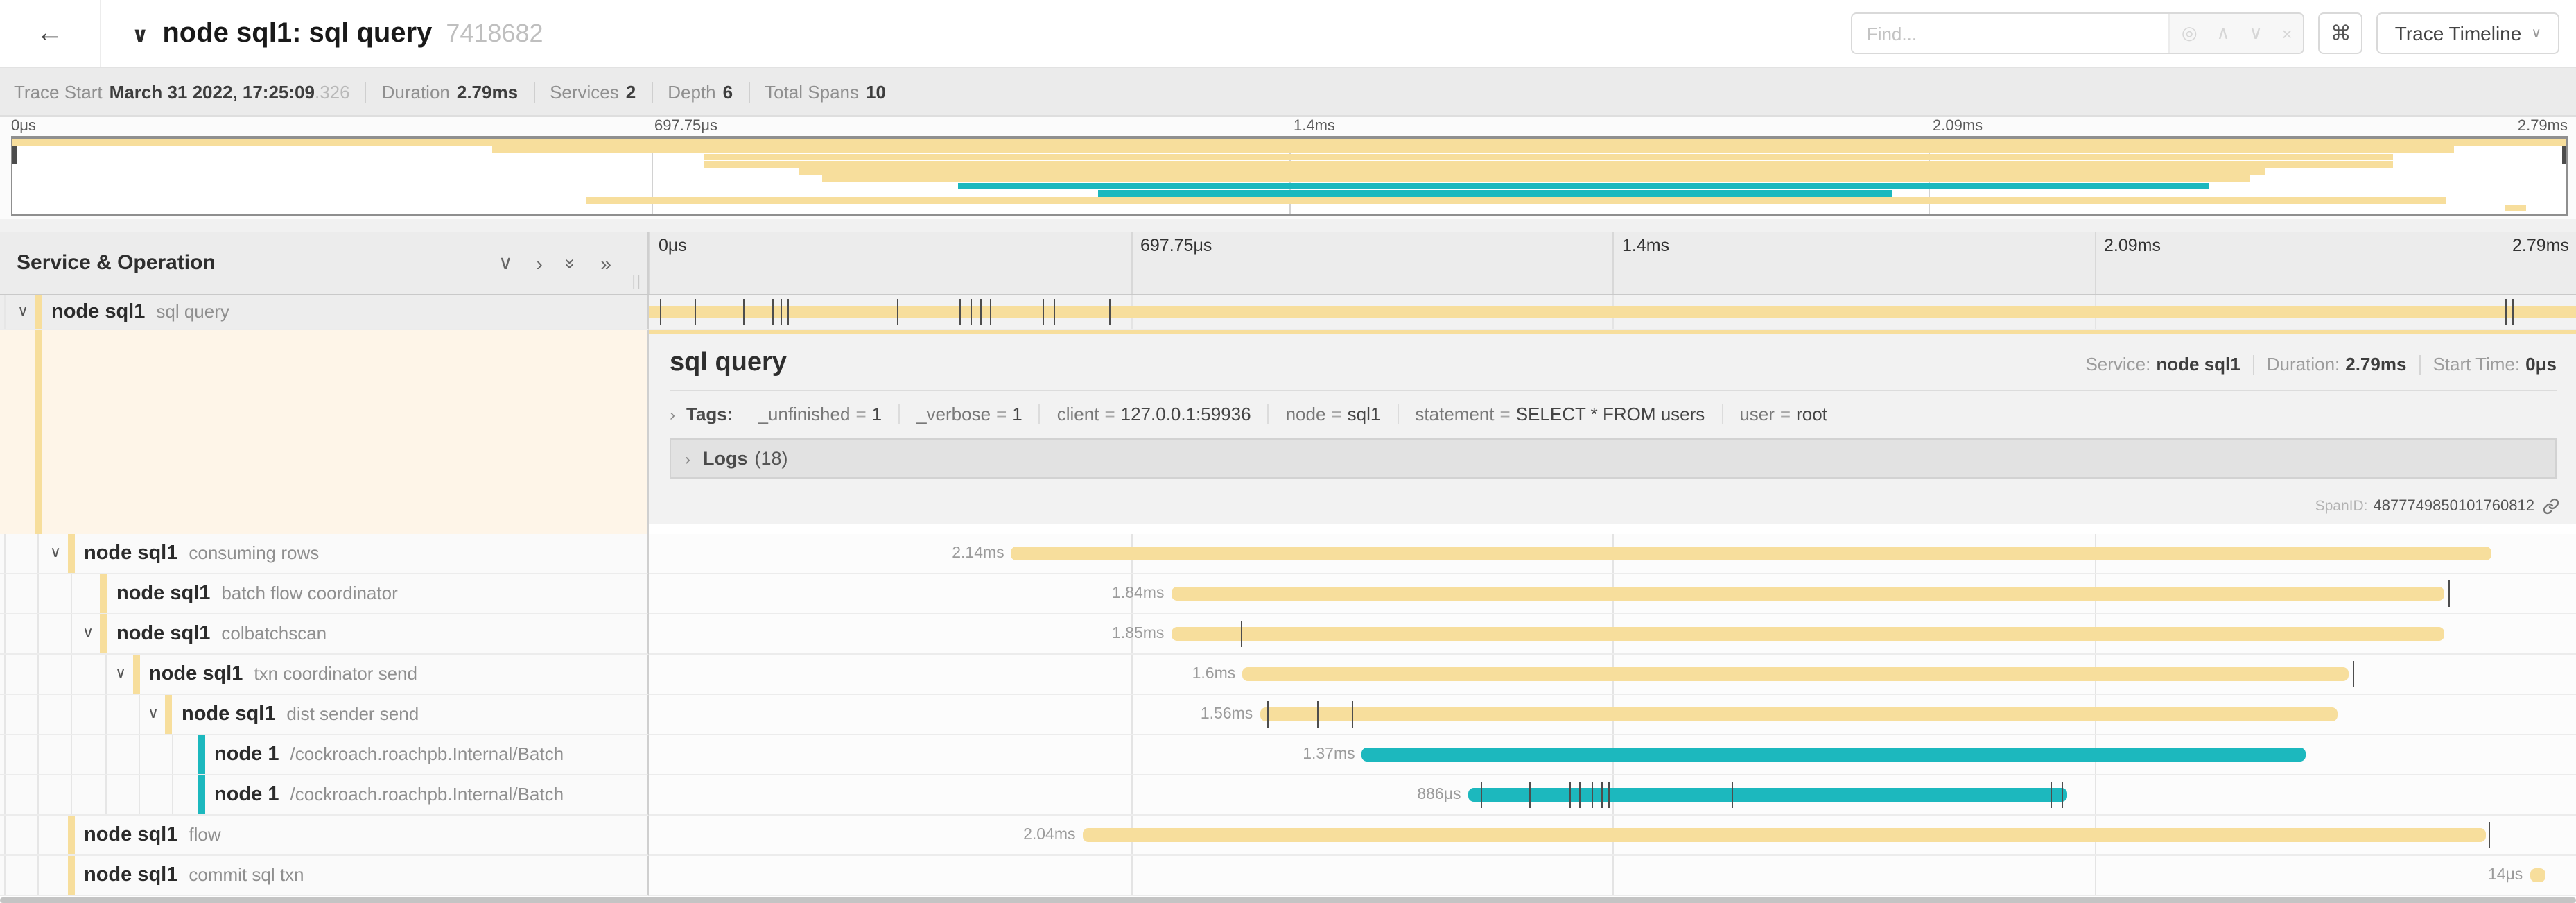 This screenshot has width=2576, height=903. I want to click on minimap-scrubber-right, so click(2564, 151).